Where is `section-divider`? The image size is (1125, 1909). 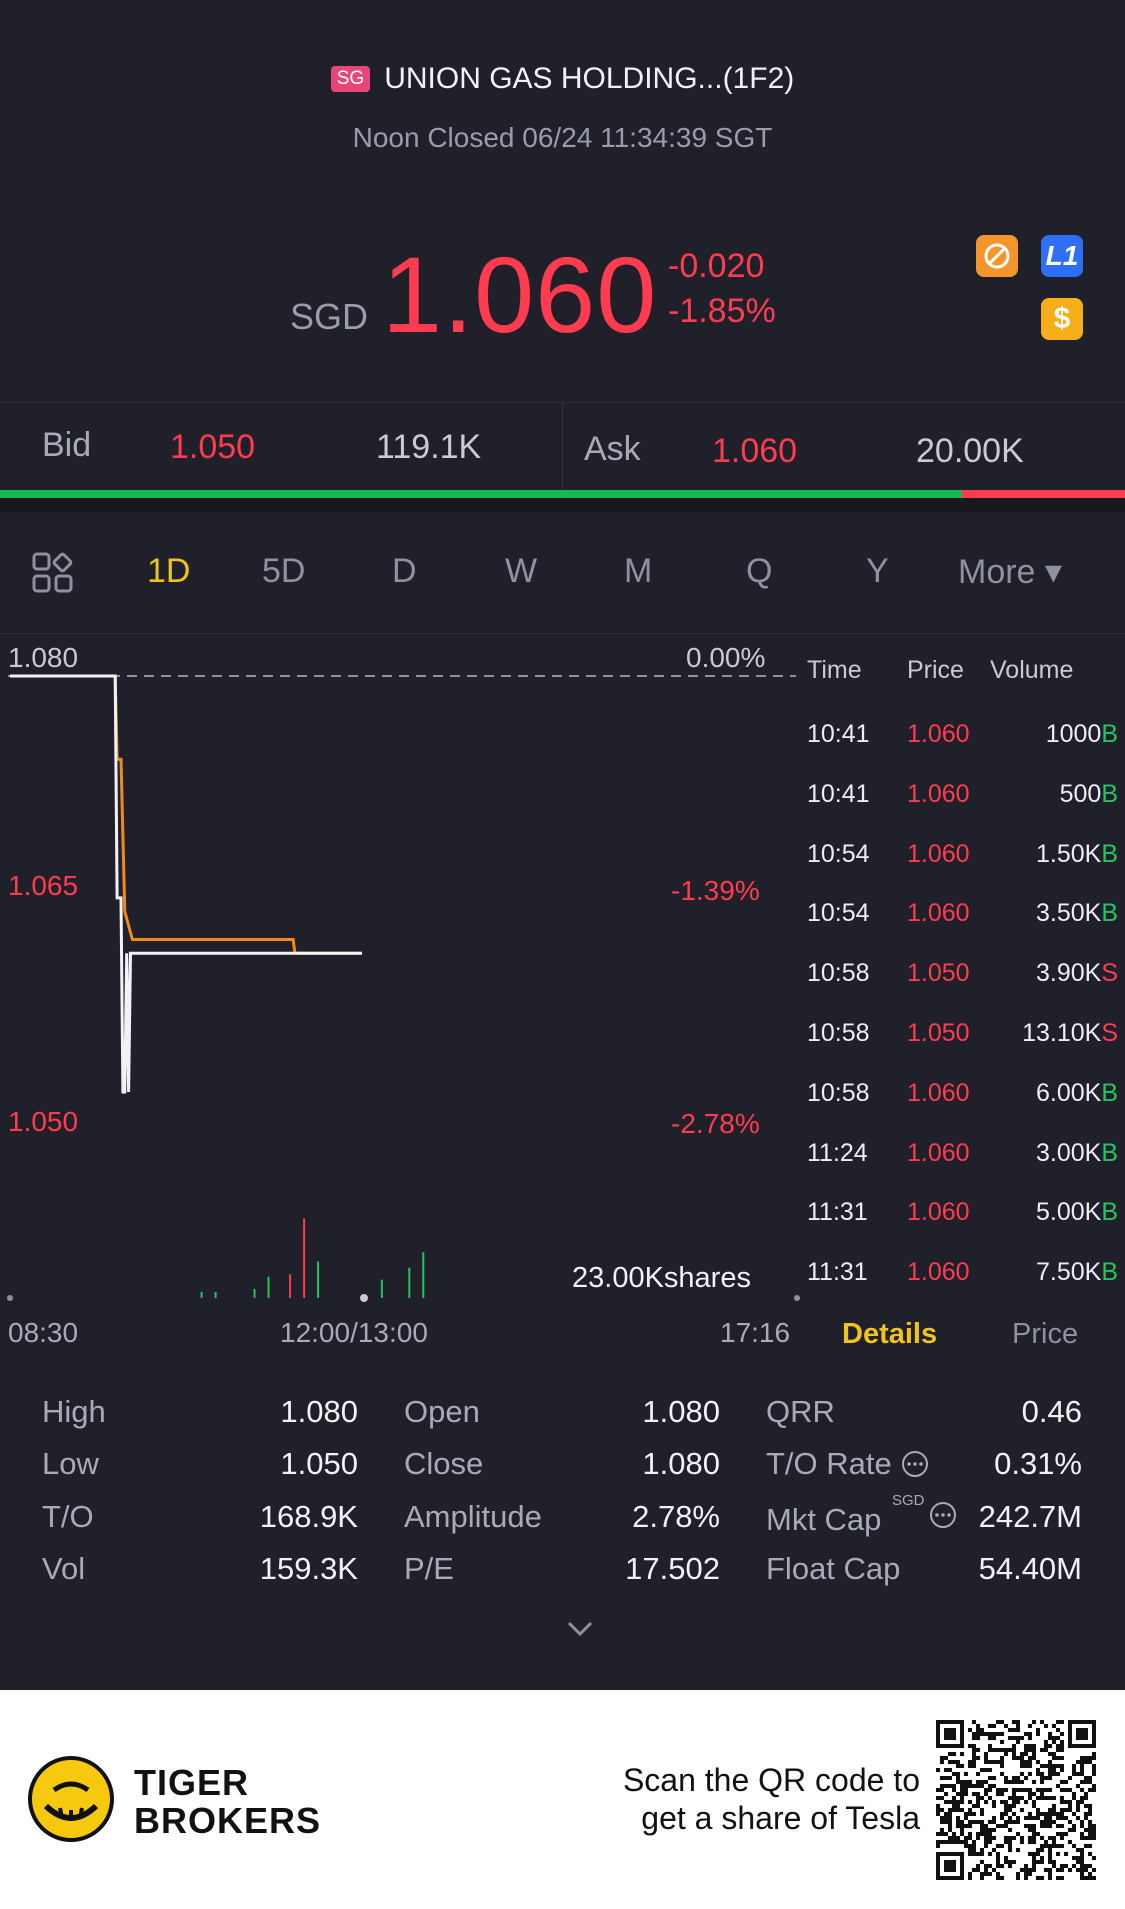 section-divider is located at coordinates (562, 505).